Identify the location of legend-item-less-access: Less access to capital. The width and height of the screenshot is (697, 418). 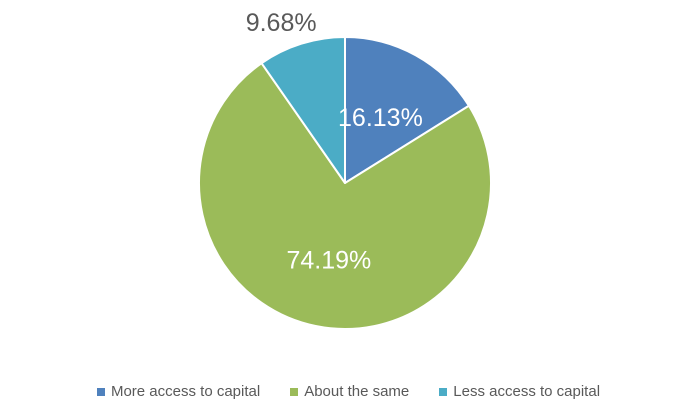
(519, 391).